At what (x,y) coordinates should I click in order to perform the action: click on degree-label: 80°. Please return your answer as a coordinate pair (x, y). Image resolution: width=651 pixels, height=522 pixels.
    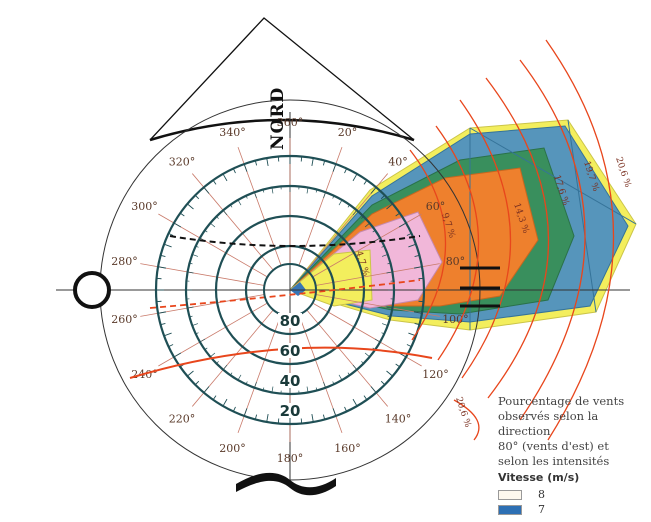
    Looking at the image, I should click on (456, 261).